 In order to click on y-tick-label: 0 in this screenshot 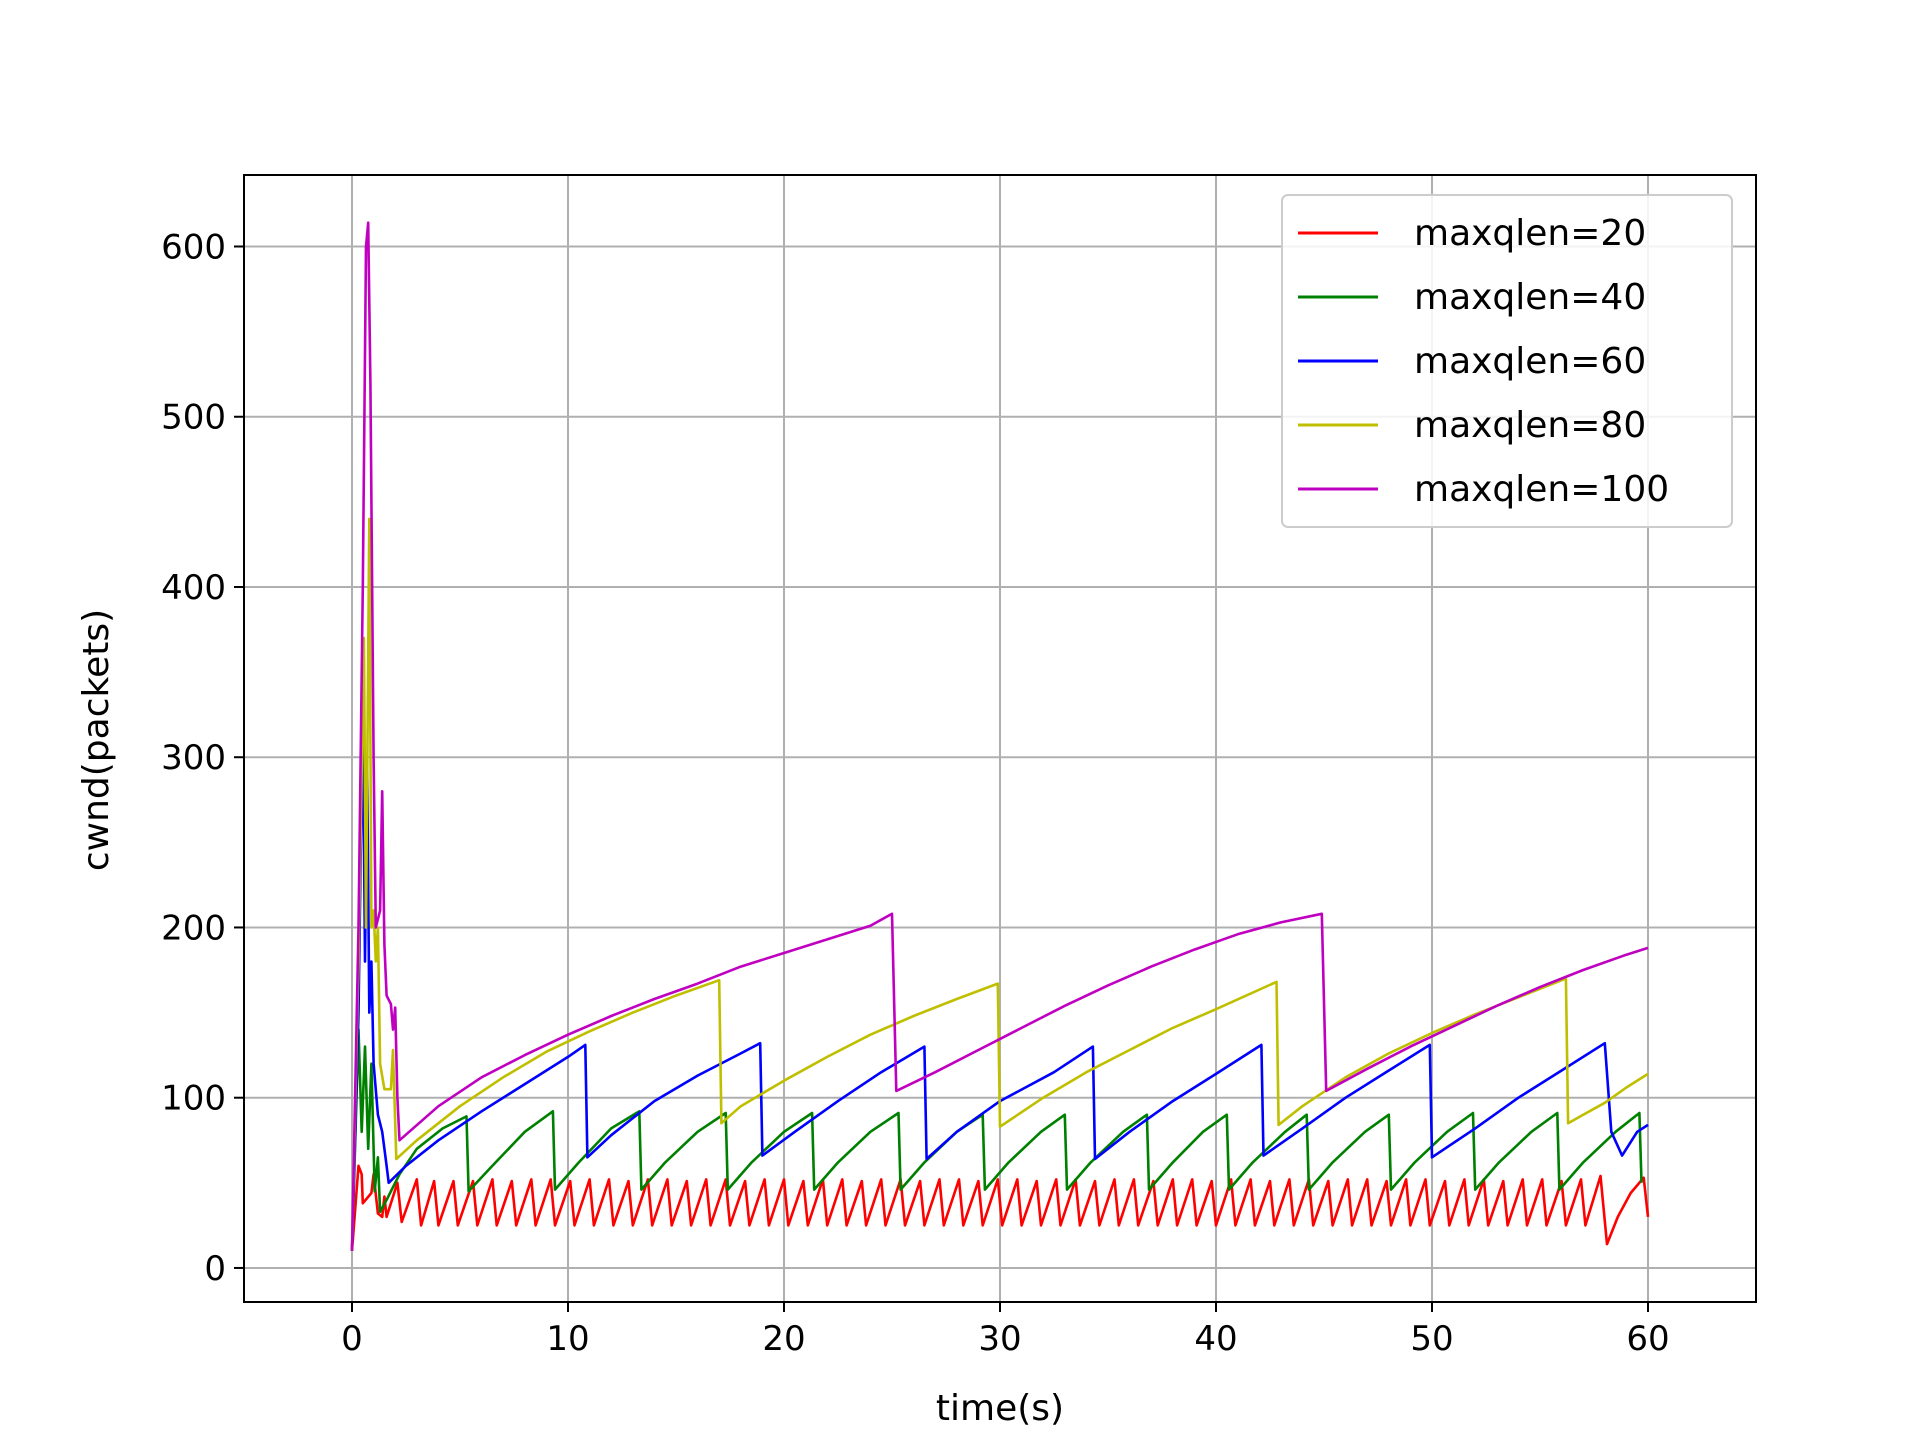, I will do `click(215, 1269)`.